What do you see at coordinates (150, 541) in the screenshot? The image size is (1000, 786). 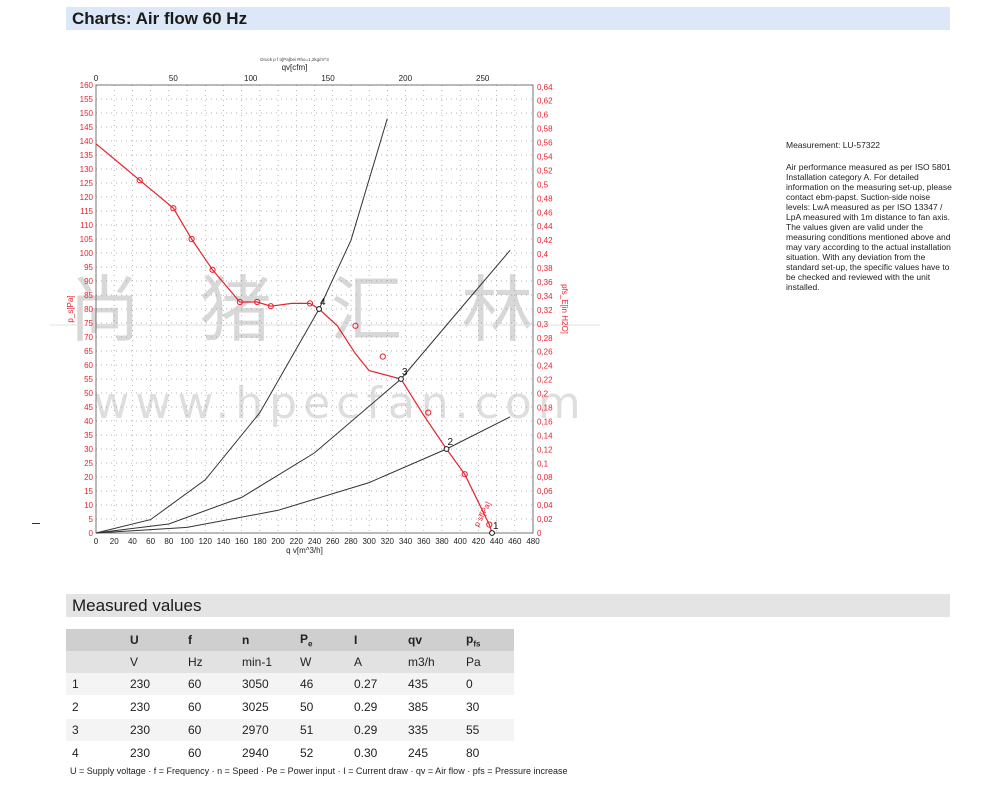 I see `x-tick-label: 60` at bounding box center [150, 541].